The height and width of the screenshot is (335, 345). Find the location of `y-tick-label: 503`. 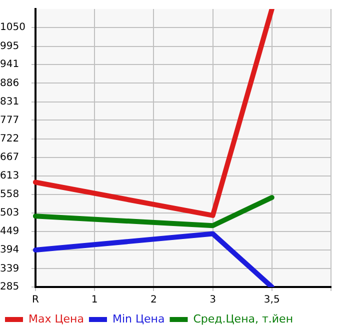

y-tick-label: 503 is located at coordinates (10, 213).